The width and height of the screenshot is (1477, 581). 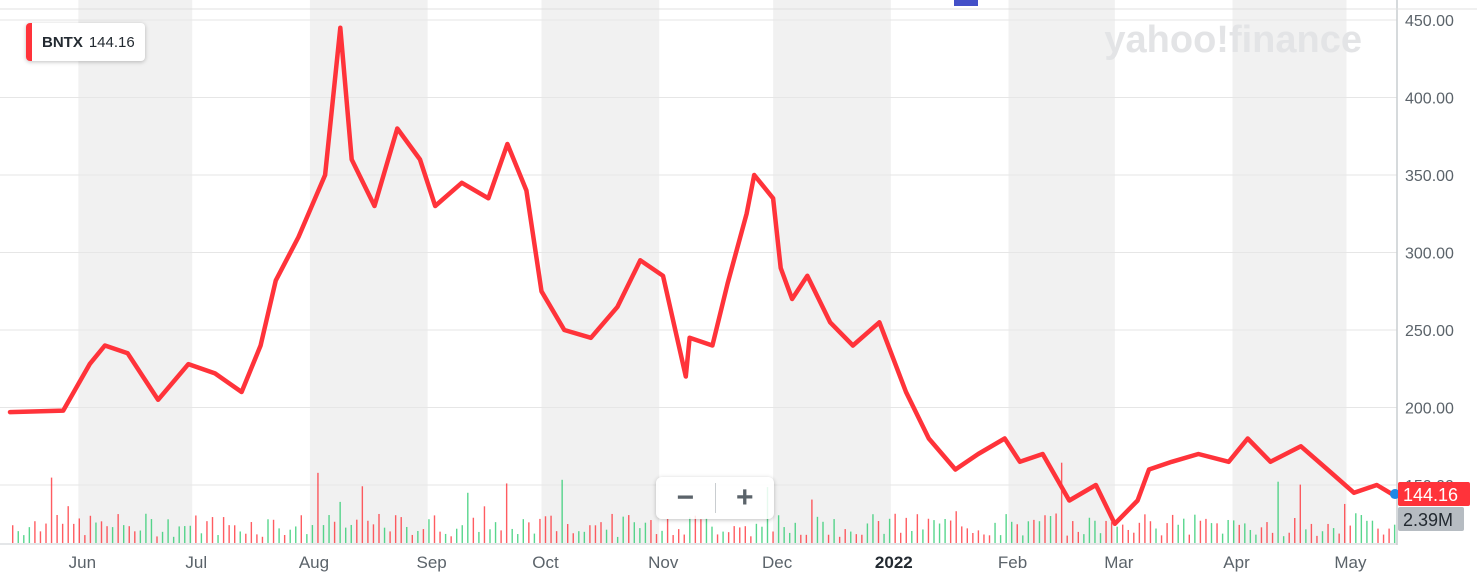 What do you see at coordinates (29, 42) in the screenshot?
I see `series-color-swatch` at bounding box center [29, 42].